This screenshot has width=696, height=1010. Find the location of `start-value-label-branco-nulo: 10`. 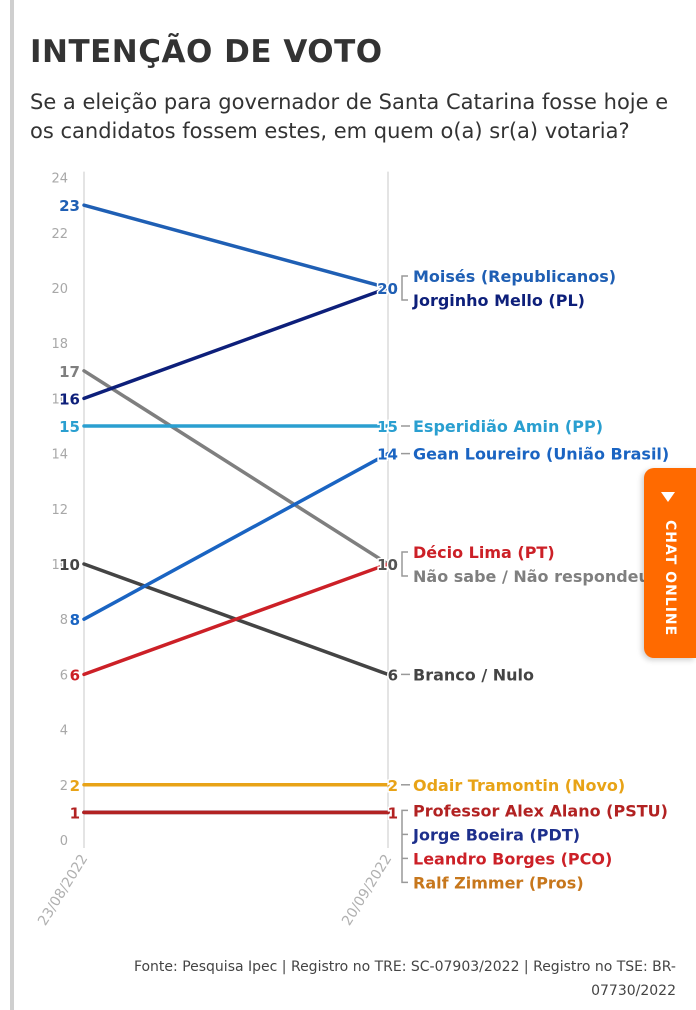

start-value-label-branco-nulo: 10 is located at coordinates (69, 565).